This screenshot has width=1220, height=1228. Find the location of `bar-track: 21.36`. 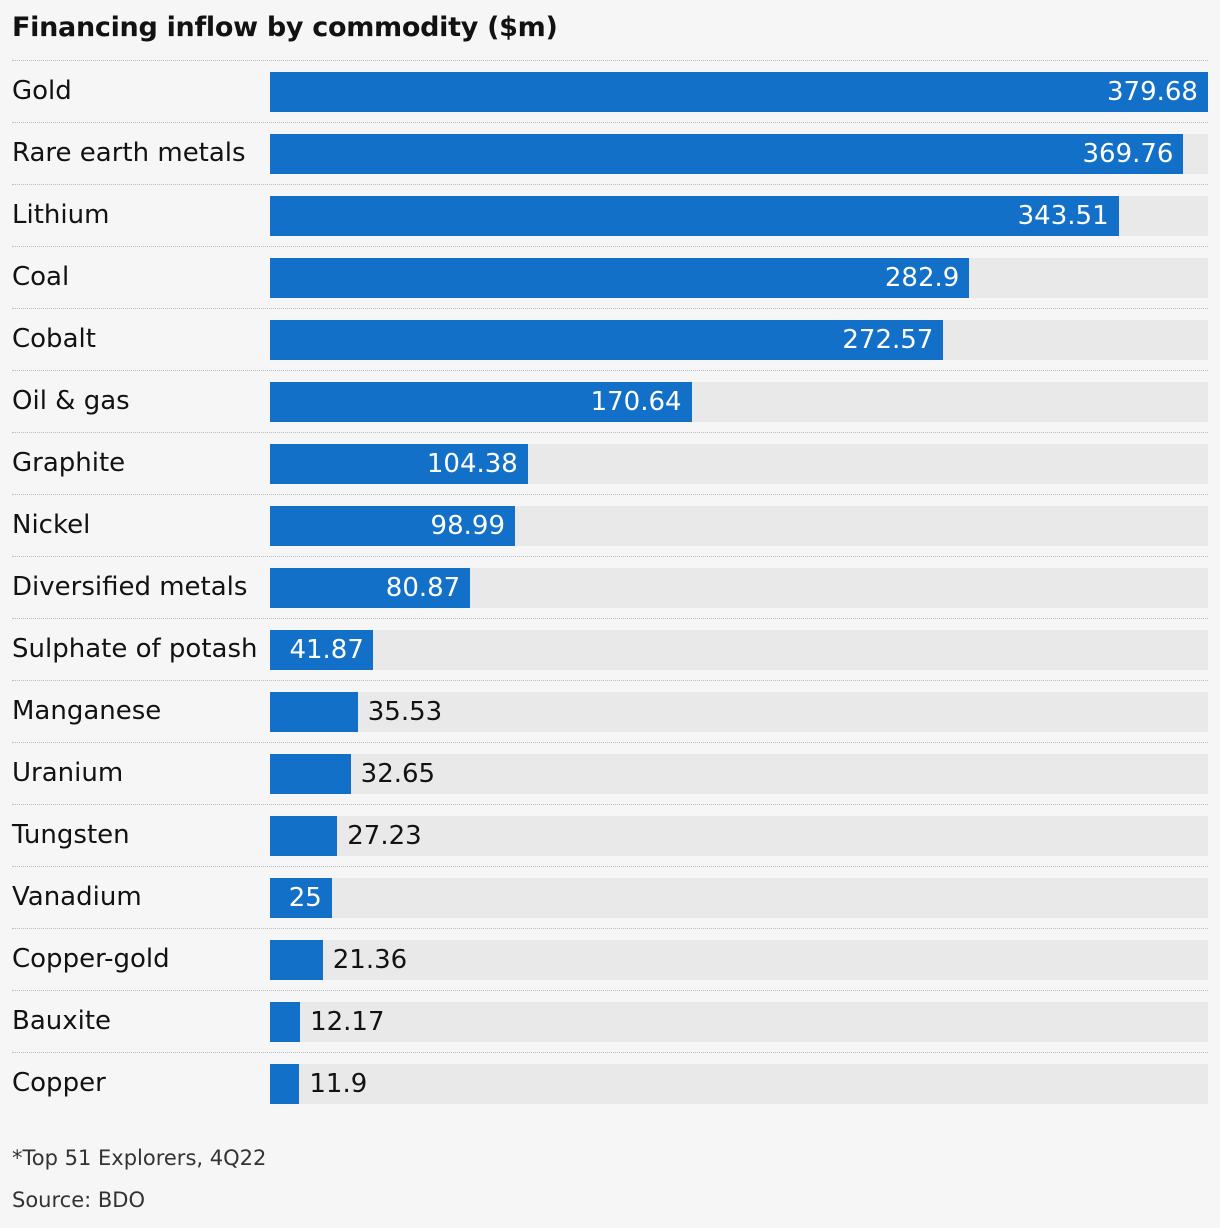

bar-track: 21.36 is located at coordinates (739, 960).